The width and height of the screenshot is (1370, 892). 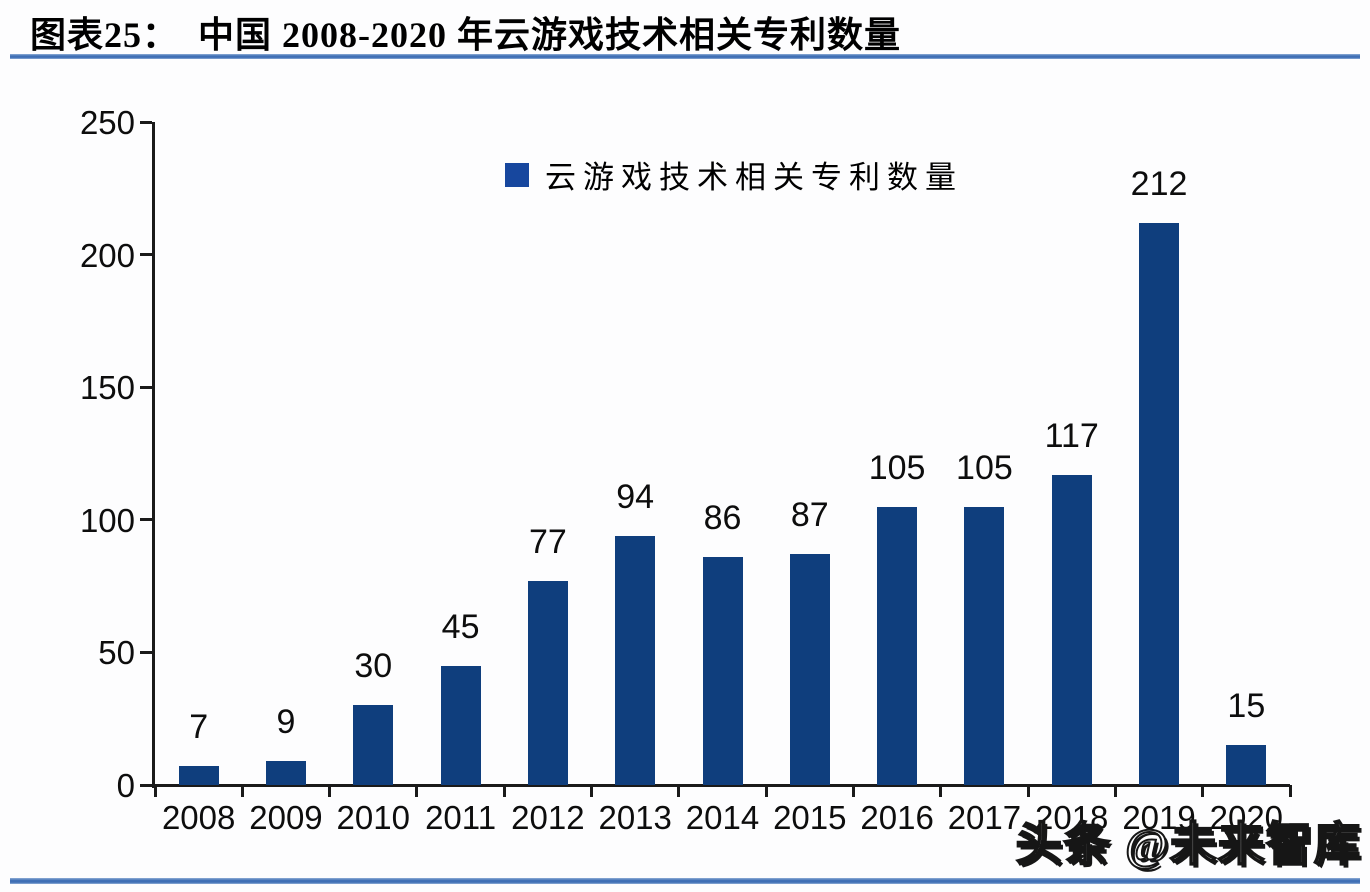 I want to click on y-axis-tick-label: 100, so click(x=107, y=520).